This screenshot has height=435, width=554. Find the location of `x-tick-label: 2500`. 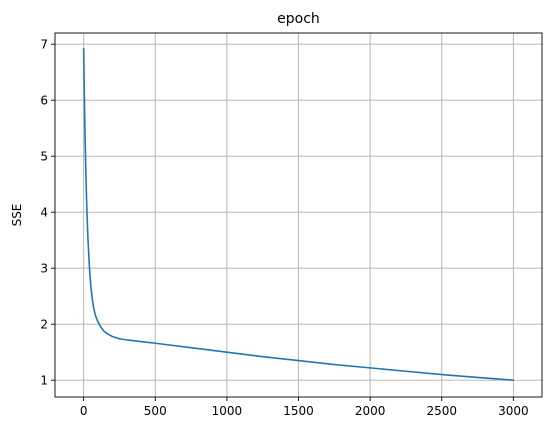

x-tick-label: 2500 is located at coordinates (441, 411).